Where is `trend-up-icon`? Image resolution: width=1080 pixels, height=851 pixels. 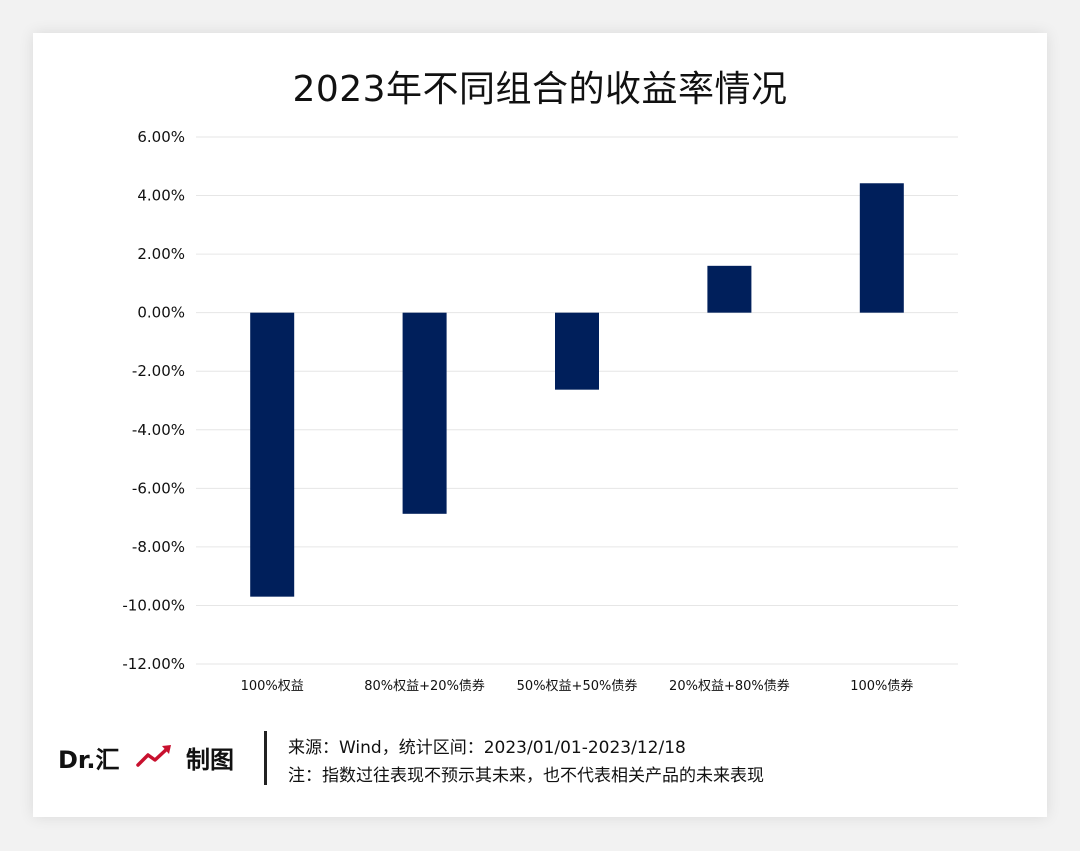
trend-up-icon is located at coordinates (153, 756).